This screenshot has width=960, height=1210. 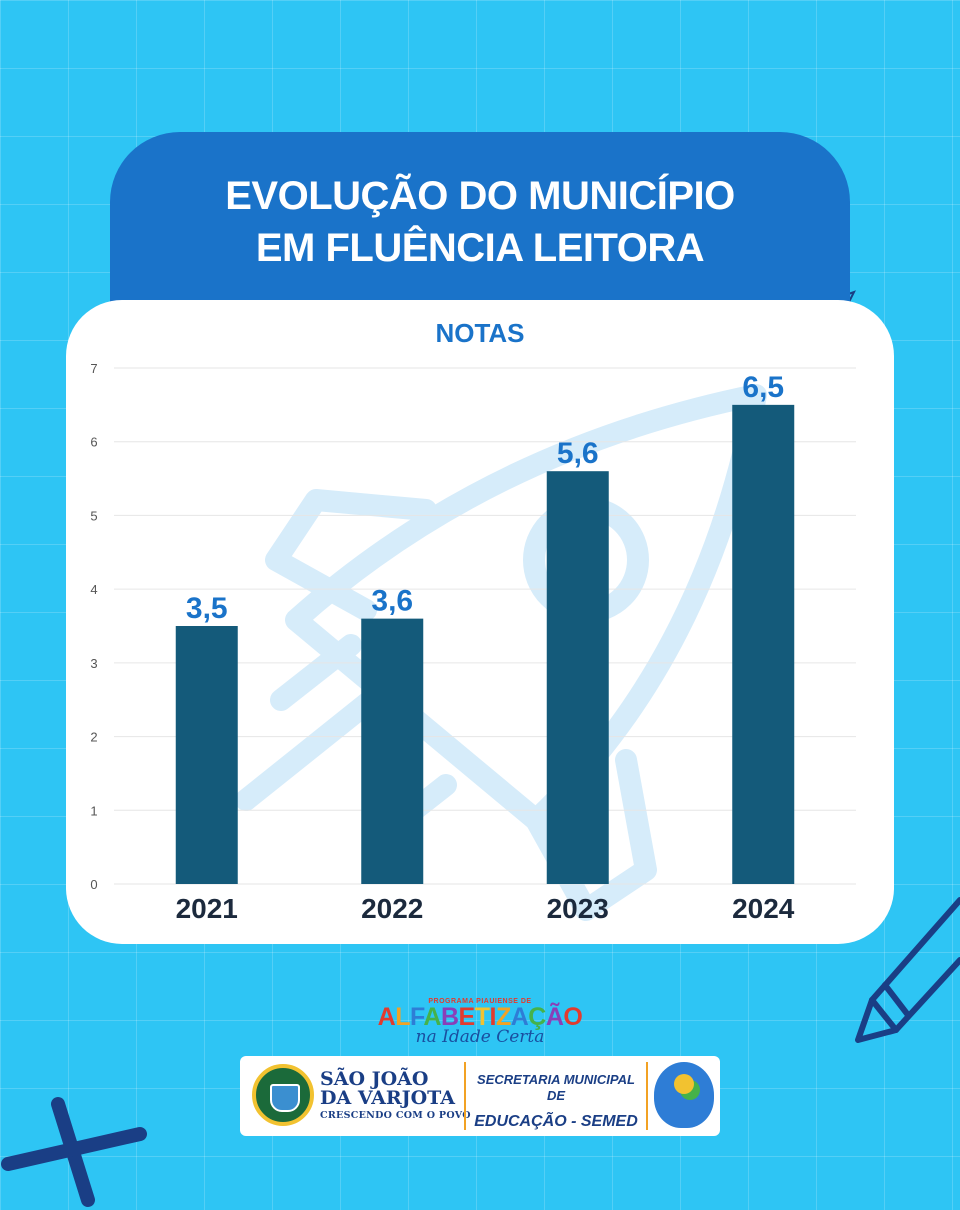 What do you see at coordinates (763, 387) in the screenshot?
I see `bar-value-label: 6,5` at bounding box center [763, 387].